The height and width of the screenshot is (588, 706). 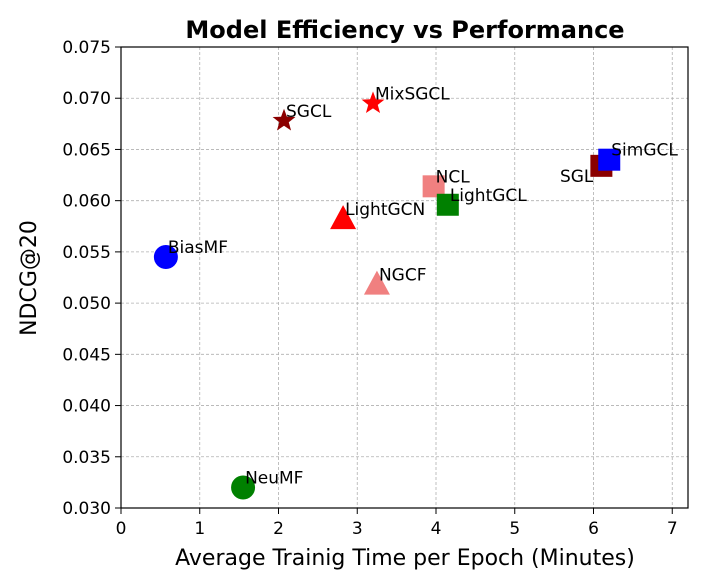 What do you see at coordinates (86, 202) in the screenshot?
I see `y-tick-label: 0.060` at bounding box center [86, 202].